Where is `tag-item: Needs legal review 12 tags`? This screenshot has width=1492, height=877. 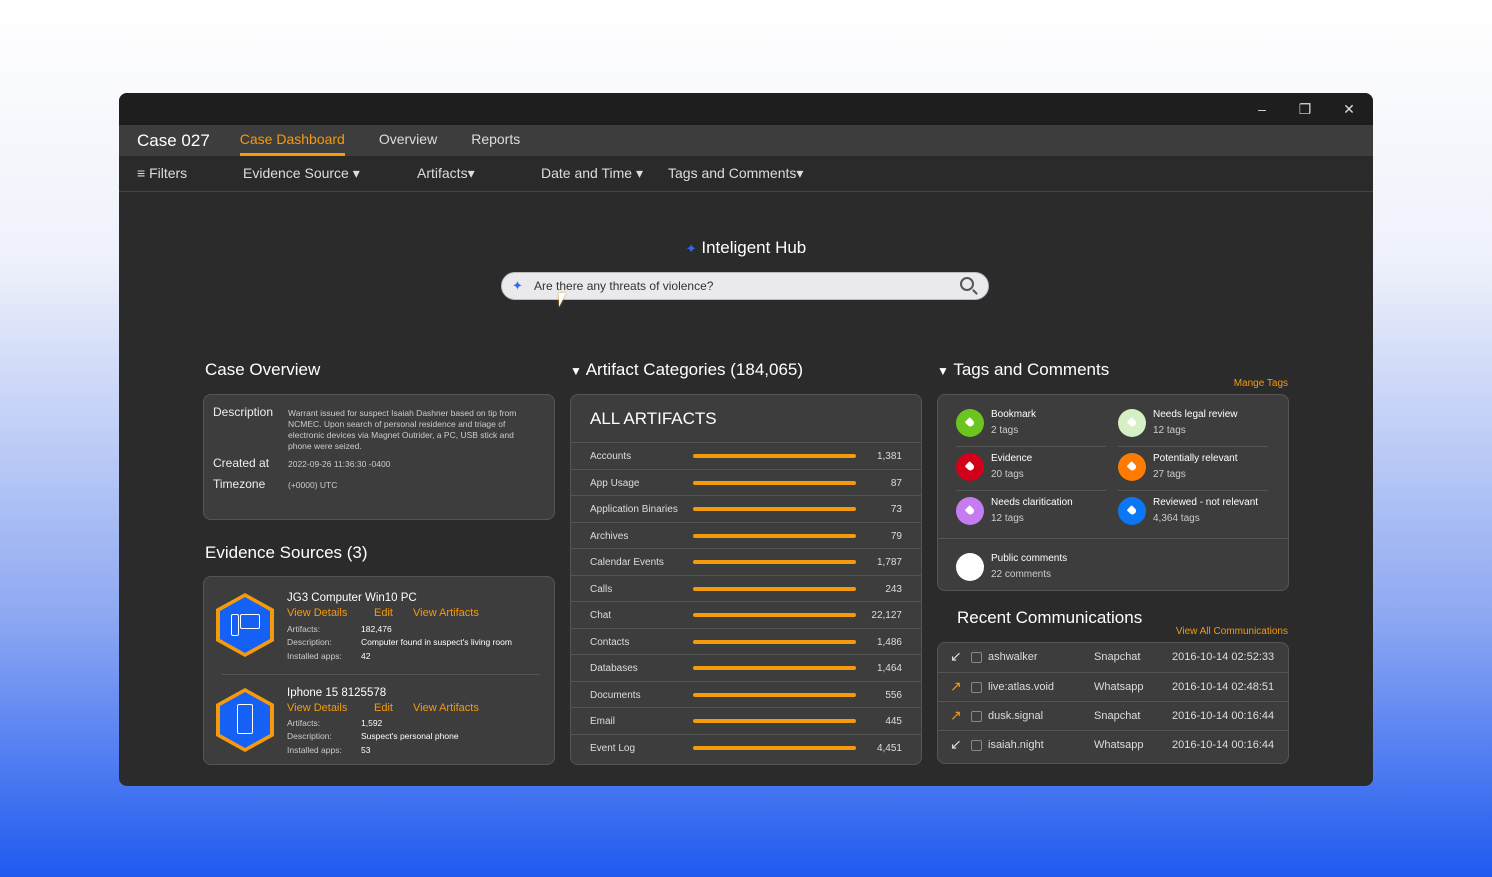 tag-item: Needs legal review 12 tags is located at coordinates (1193, 426).